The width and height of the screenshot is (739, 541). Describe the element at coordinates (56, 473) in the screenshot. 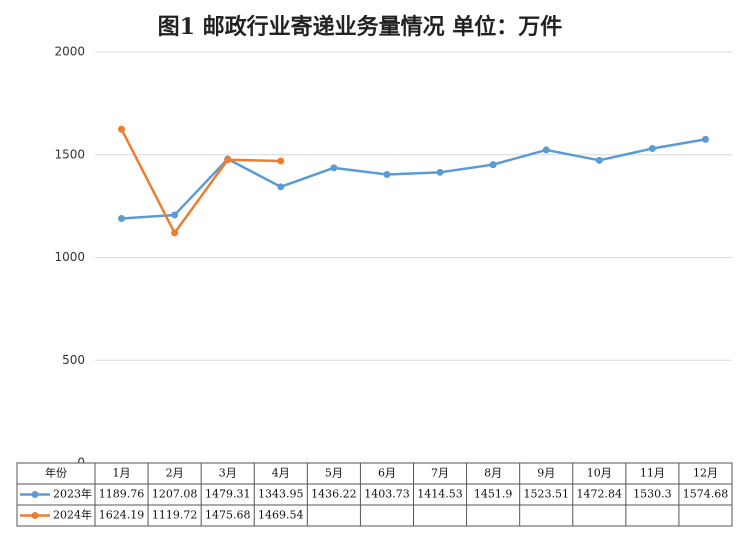

I see `table-header: 年份` at that location.